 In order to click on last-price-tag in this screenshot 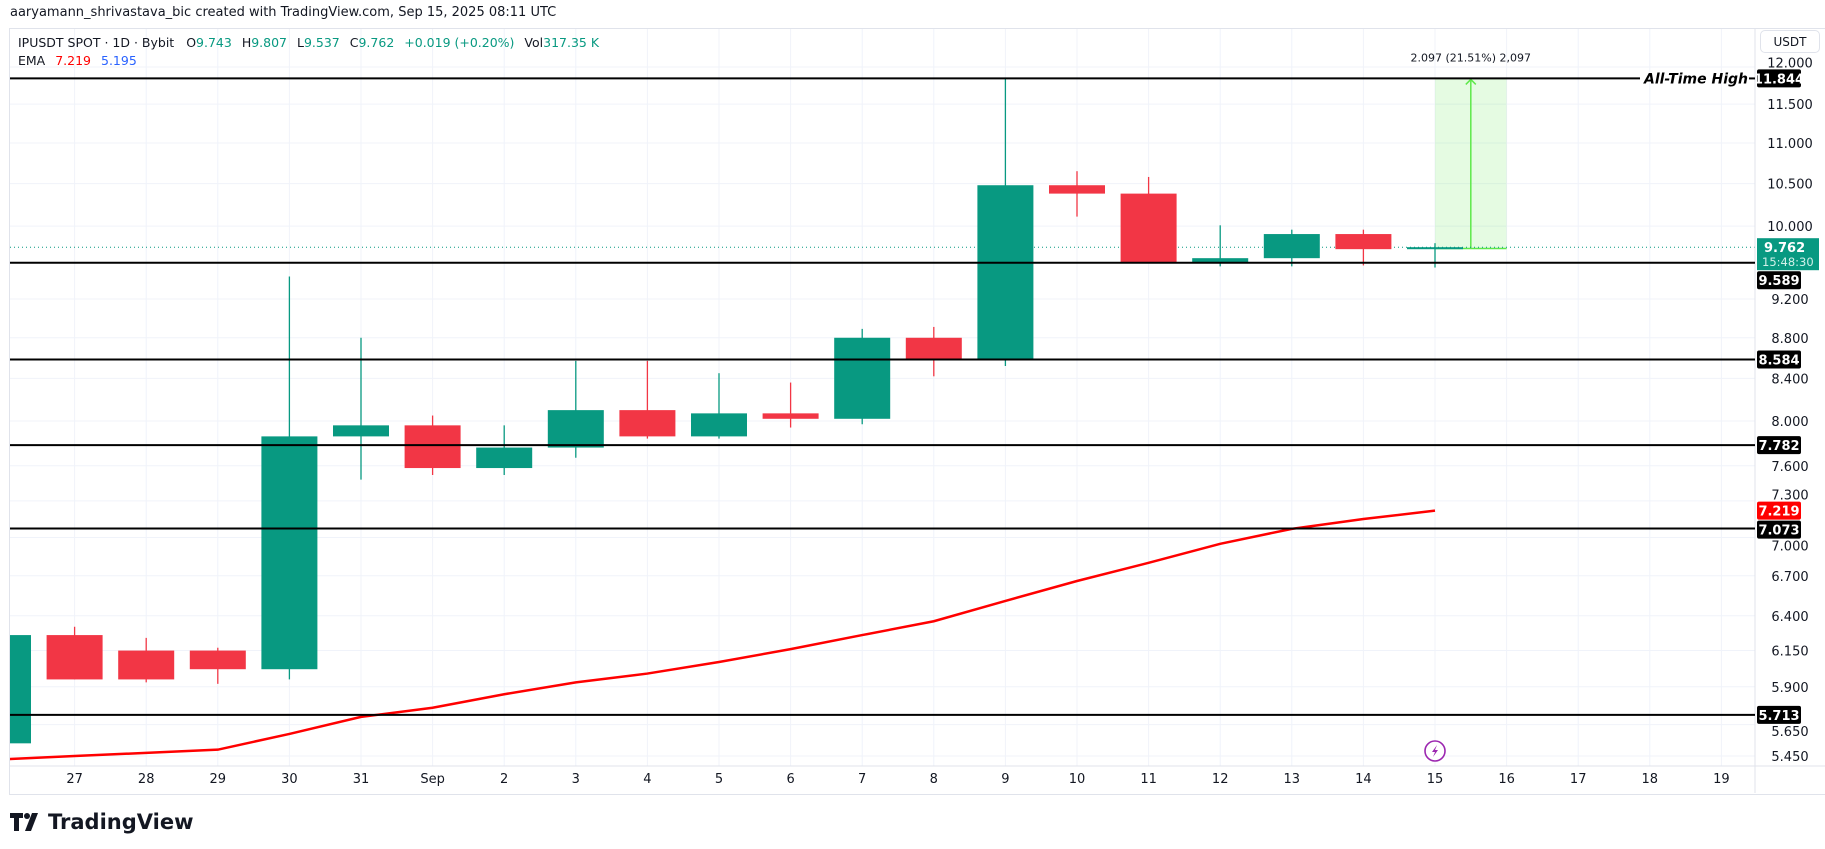, I will do `click(1788, 254)`.